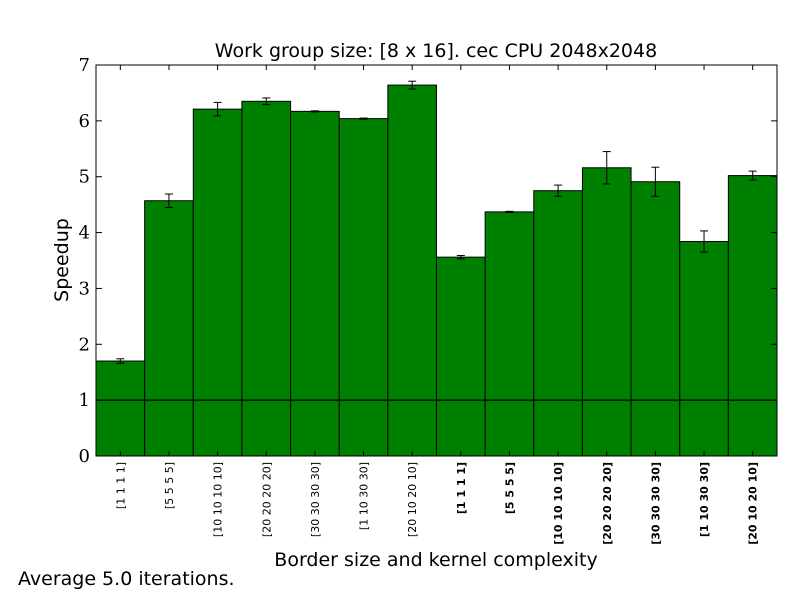 Image resolution: width=800 pixels, height=600 pixels. Describe the element at coordinates (84, 344) in the screenshot. I see `y-tick-label: 2` at that location.